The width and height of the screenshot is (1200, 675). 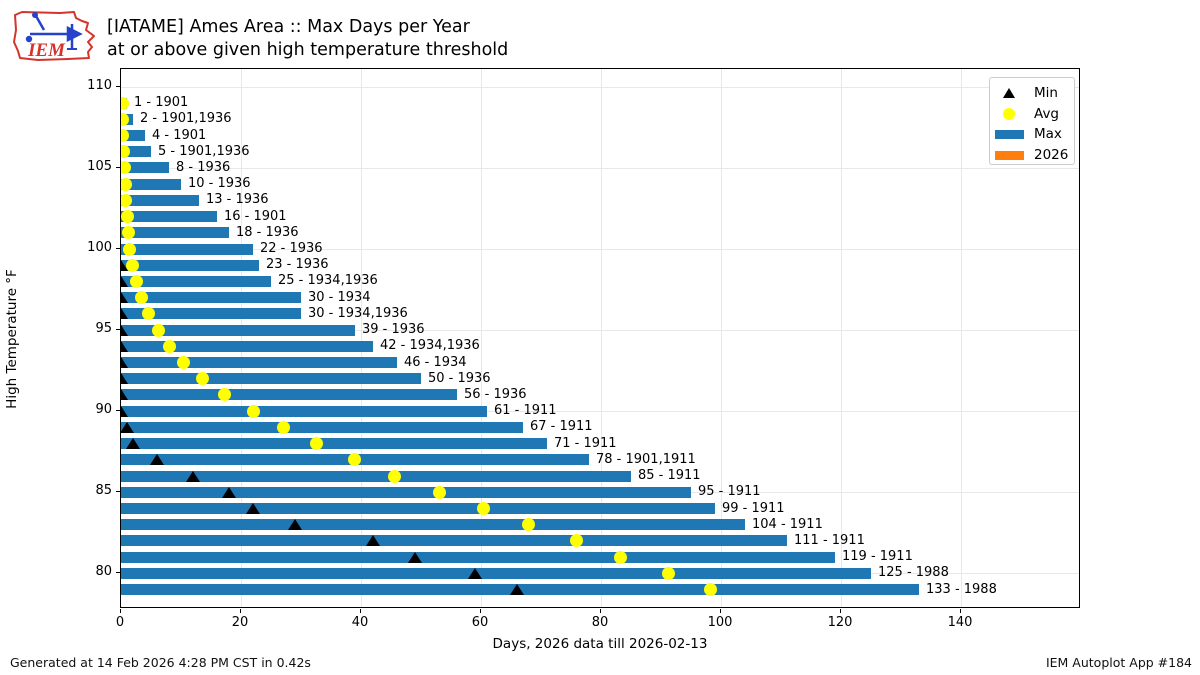 I want to click on bar-label-84f: 99 - 1911, so click(x=753, y=508).